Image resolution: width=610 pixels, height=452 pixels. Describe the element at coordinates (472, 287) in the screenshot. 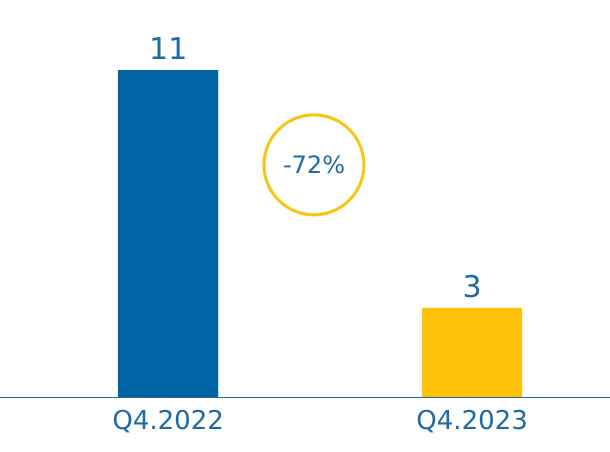

I see `data-label: 3` at that location.